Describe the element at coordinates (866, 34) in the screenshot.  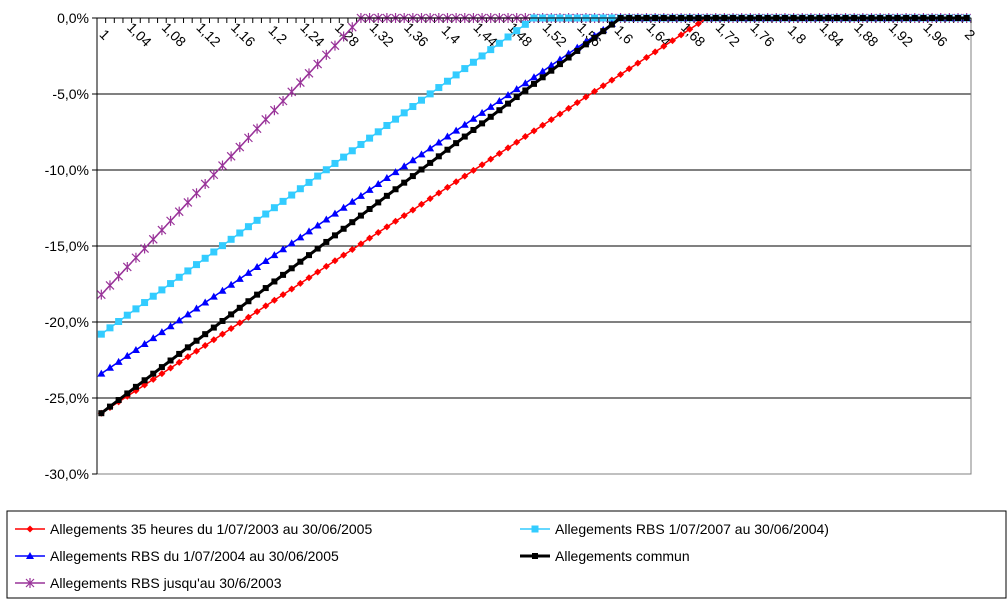
I see `x-tick-label: 1,88` at that location.